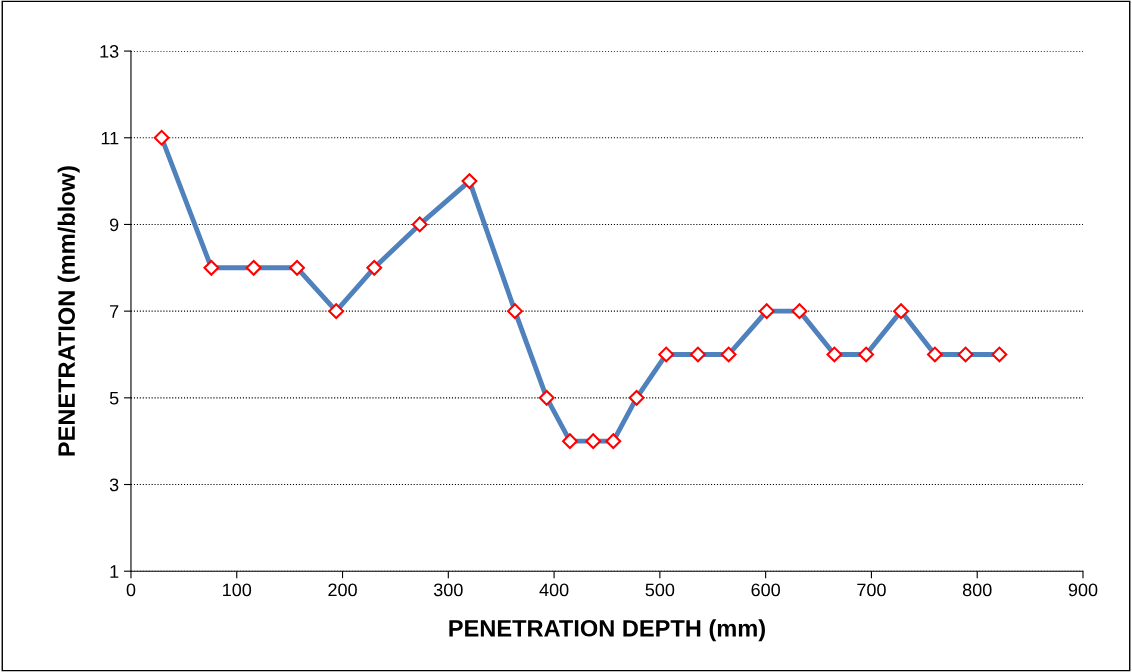 Image resolution: width=1132 pixels, height=672 pixels. What do you see at coordinates (114, 571) in the screenshot?
I see `y-tick-label: 1` at bounding box center [114, 571].